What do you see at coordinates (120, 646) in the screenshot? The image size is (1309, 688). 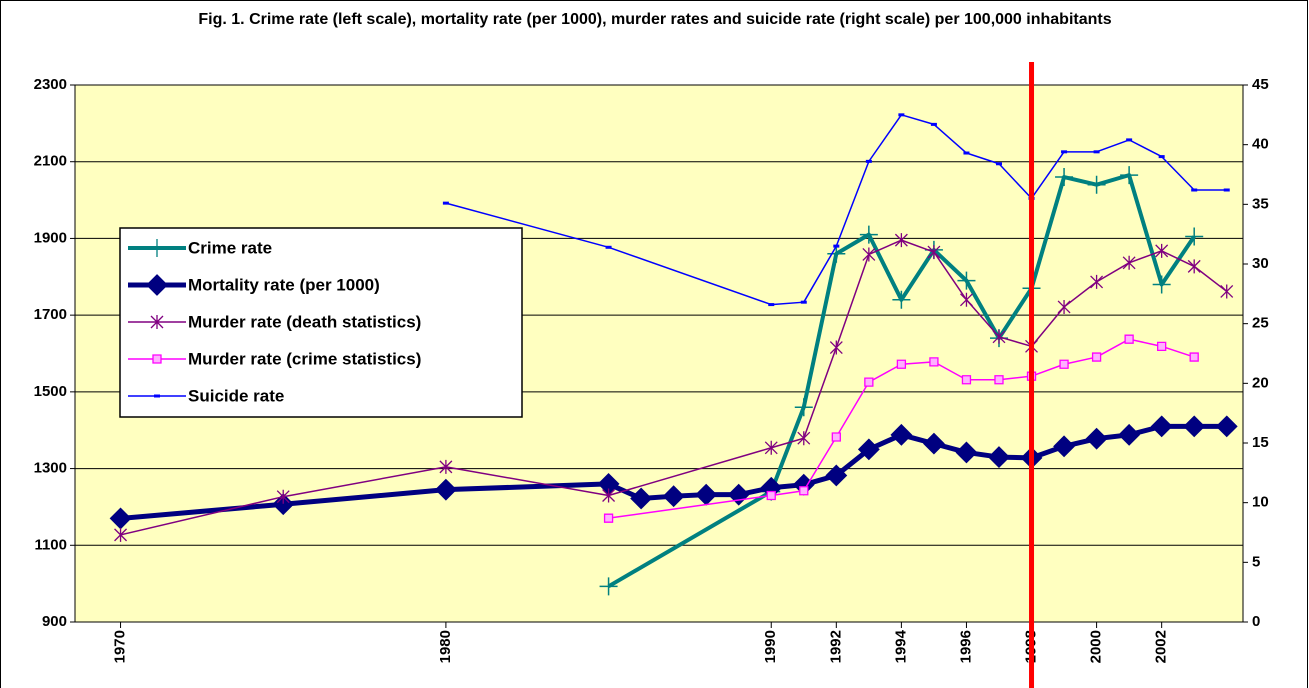 I see `x-tick-label: 1970` at bounding box center [120, 646].